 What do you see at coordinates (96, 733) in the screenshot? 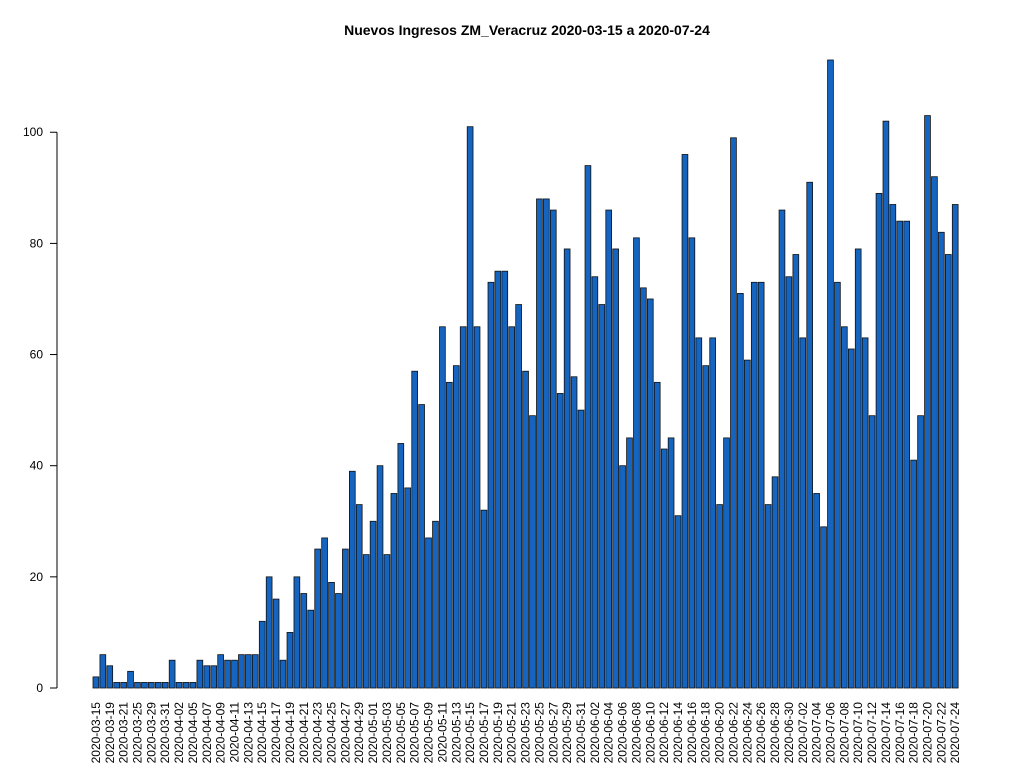
I see `x-tick-label: 2020-03-15` at bounding box center [96, 733].